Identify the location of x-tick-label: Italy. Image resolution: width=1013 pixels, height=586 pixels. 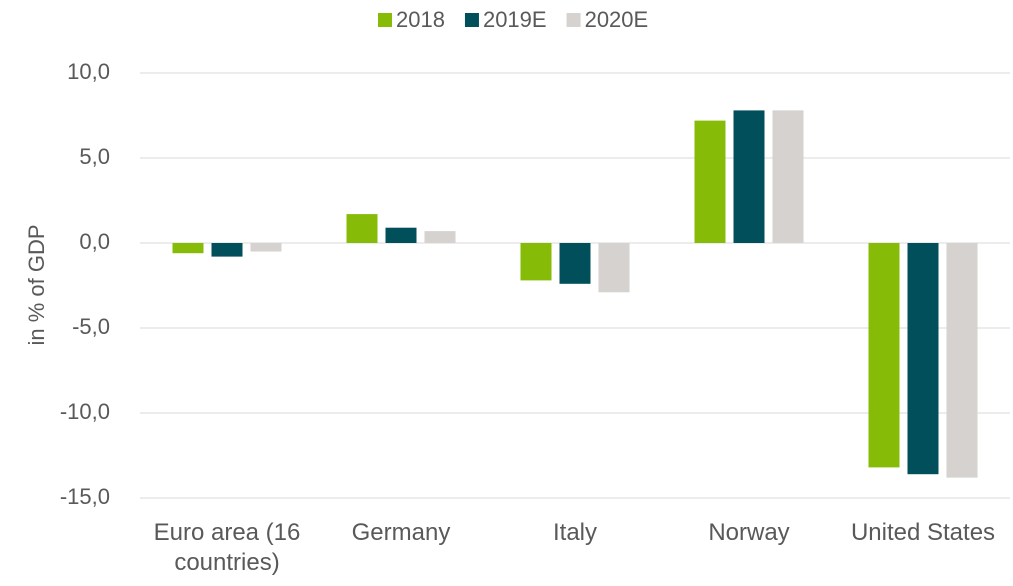
(574, 532).